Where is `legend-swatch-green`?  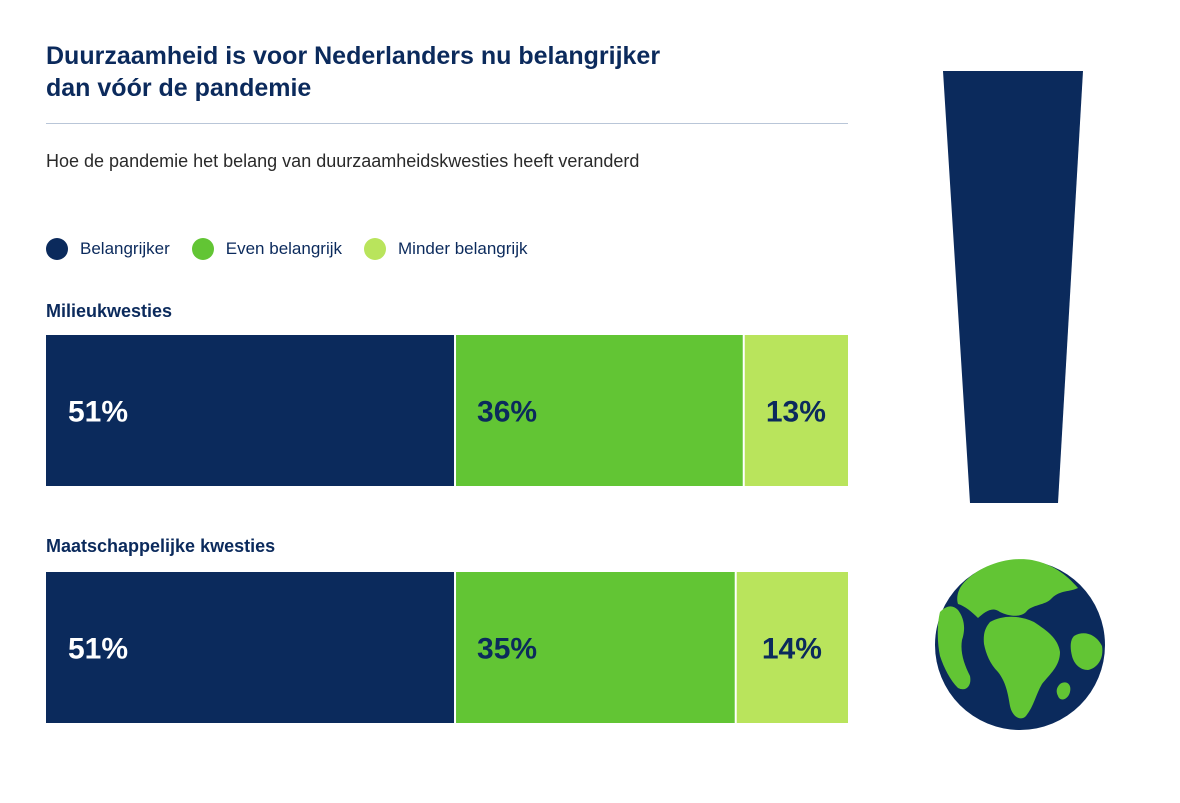
legend-swatch-green is located at coordinates (202, 249).